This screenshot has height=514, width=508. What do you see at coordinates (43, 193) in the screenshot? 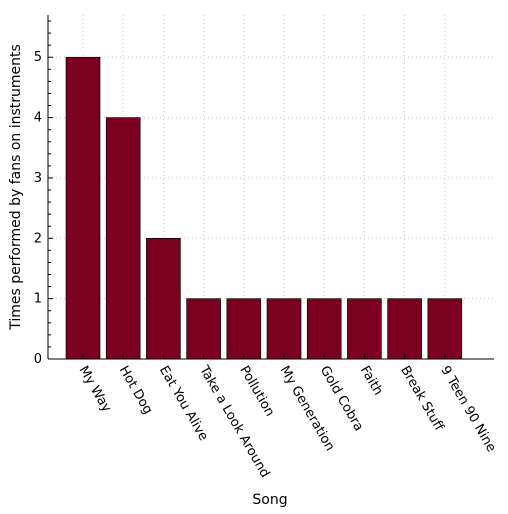
I see `y-ticks: 0 1 2 3 4 5` at bounding box center [43, 193].